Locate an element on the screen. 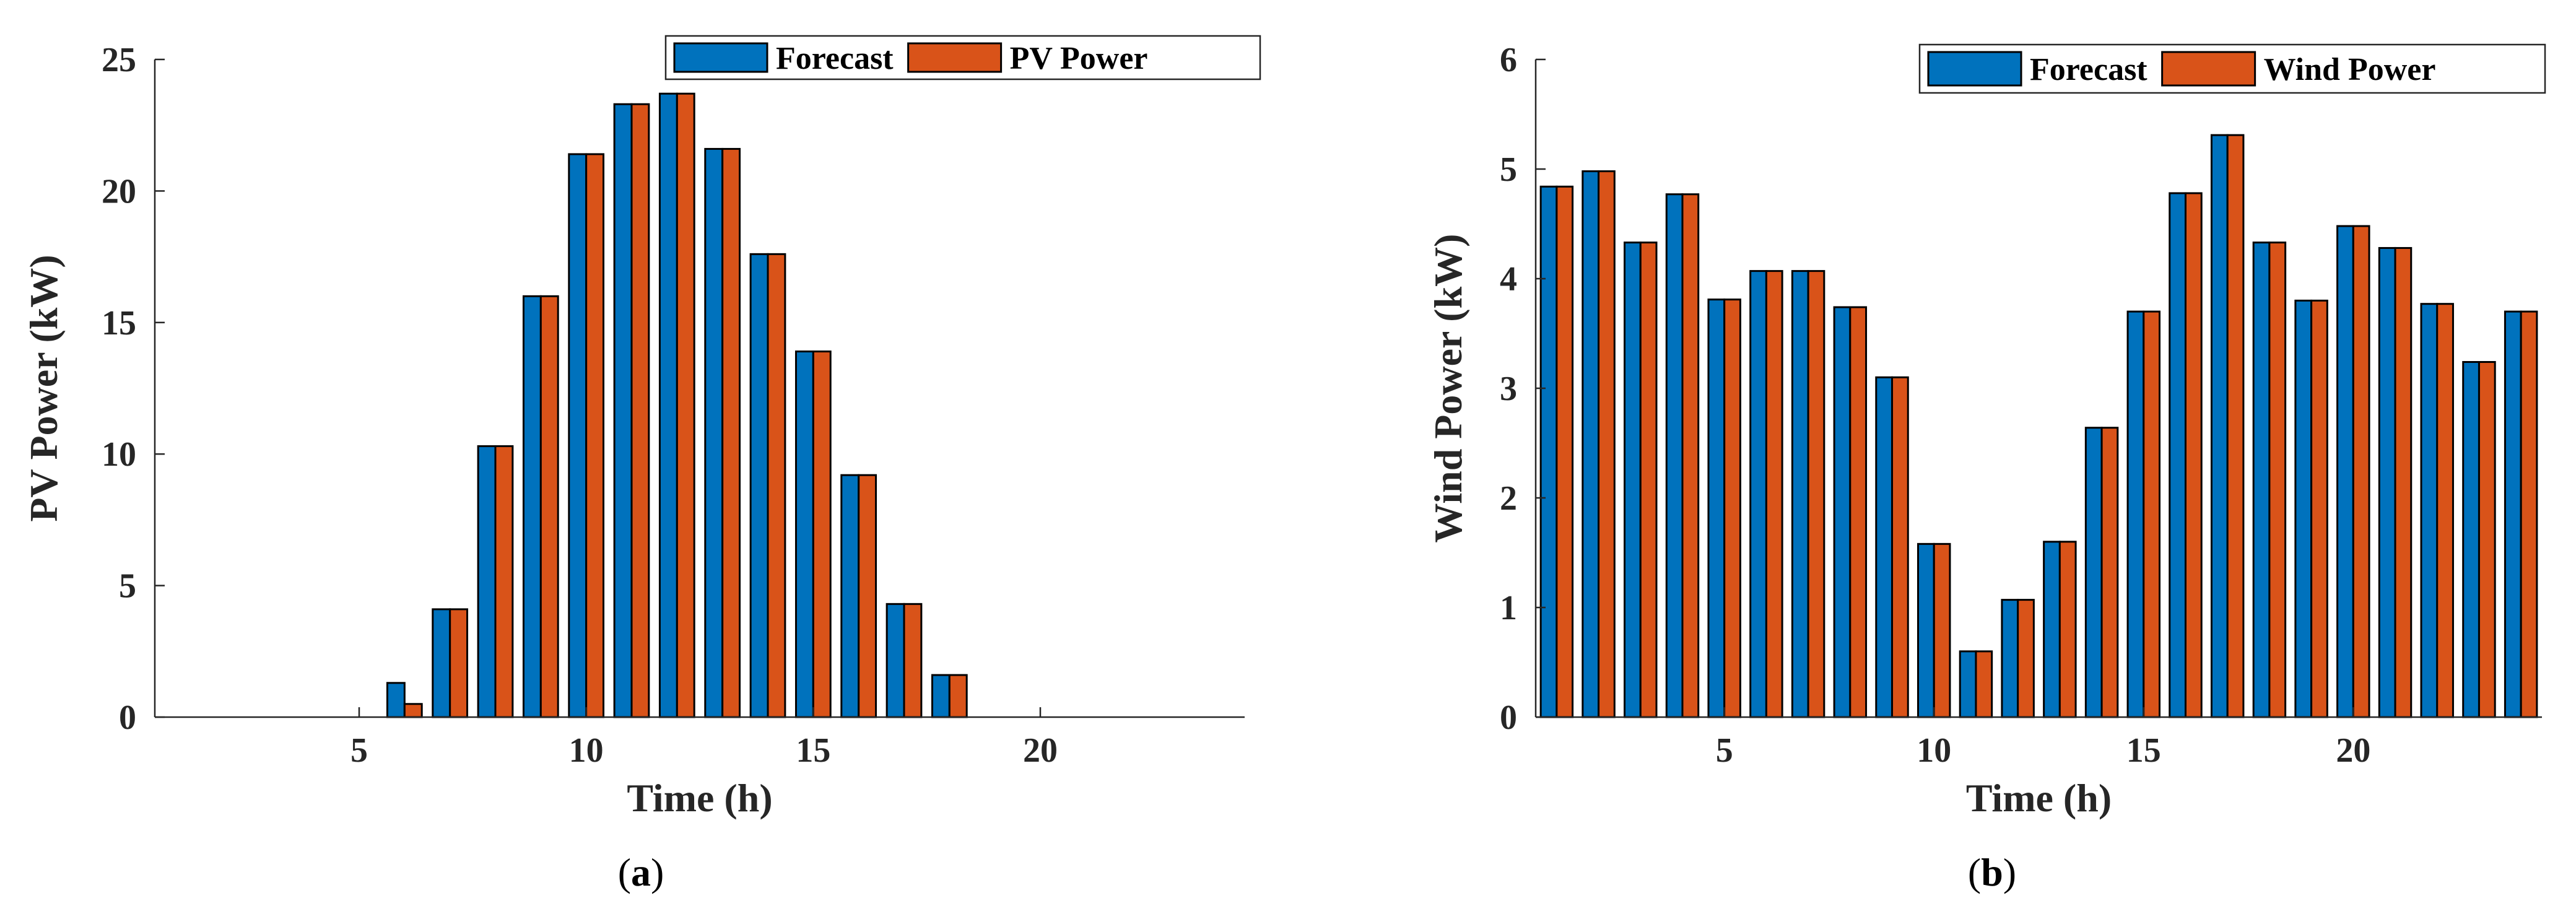 This screenshot has width=2576, height=919. y-axis-label: PV Power (kW) is located at coordinates (44, 388).